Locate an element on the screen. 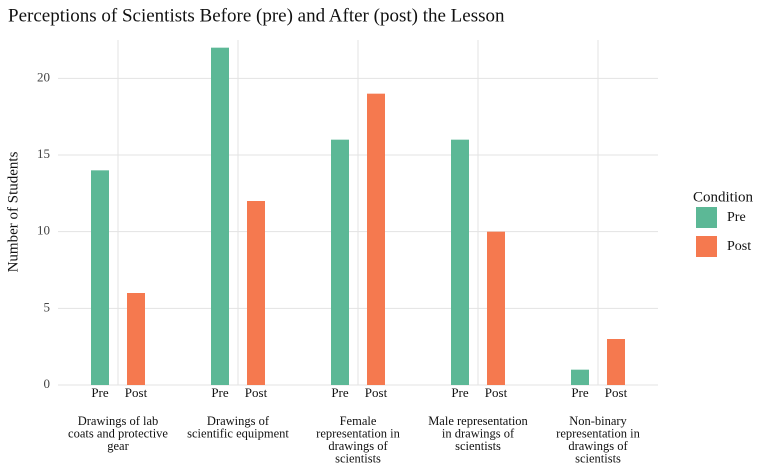  legend-label: Post is located at coordinates (739, 246).